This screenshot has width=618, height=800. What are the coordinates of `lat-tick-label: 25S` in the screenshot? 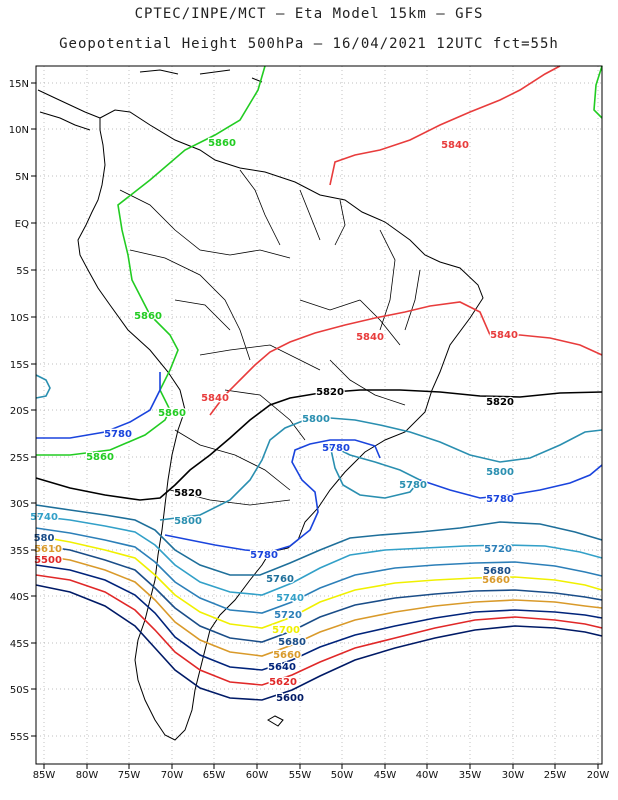 It's located at (19, 458).